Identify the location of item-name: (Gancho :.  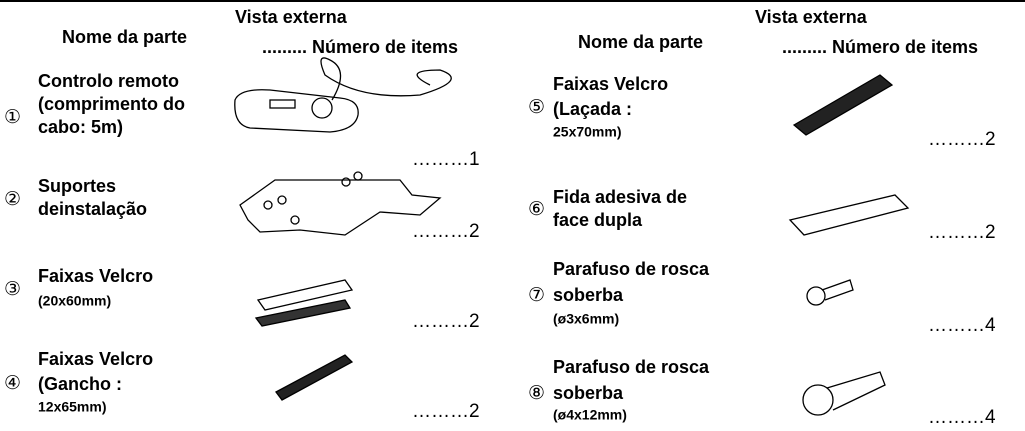
(80, 384).